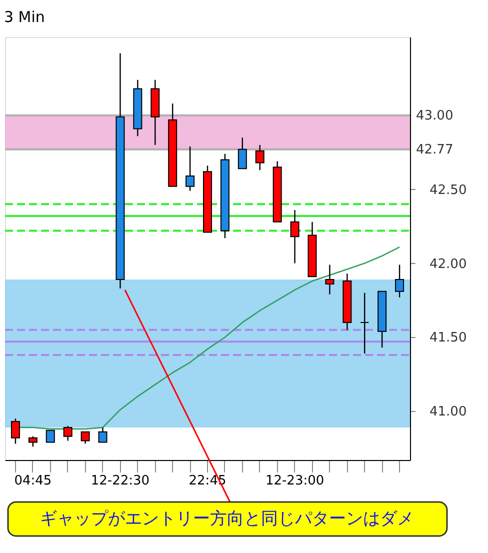 This screenshot has width=488, height=553. Describe the element at coordinates (294, 481) in the screenshot. I see `x-tick-label: 12-23:00` at that location.